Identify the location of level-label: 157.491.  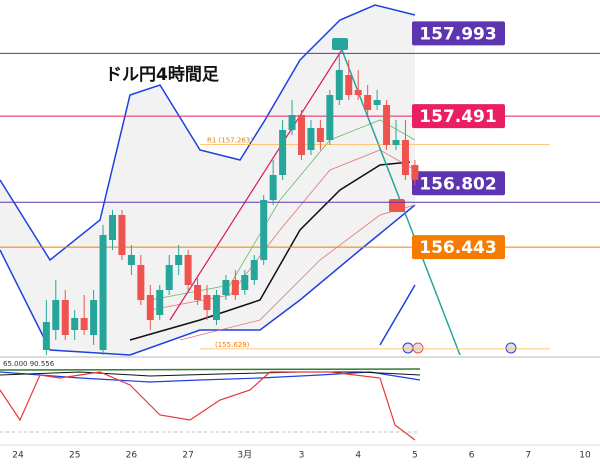
(457, 117).